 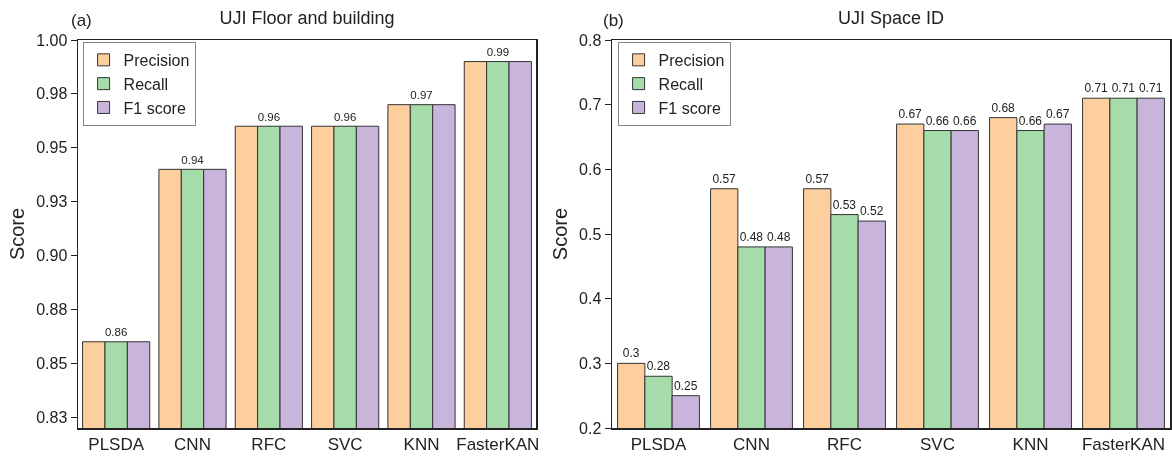 What do you see at coordinates (52, 363) in the screenshot?
I see `y-tick-label: 0.85` at bounding box center [52, 363].